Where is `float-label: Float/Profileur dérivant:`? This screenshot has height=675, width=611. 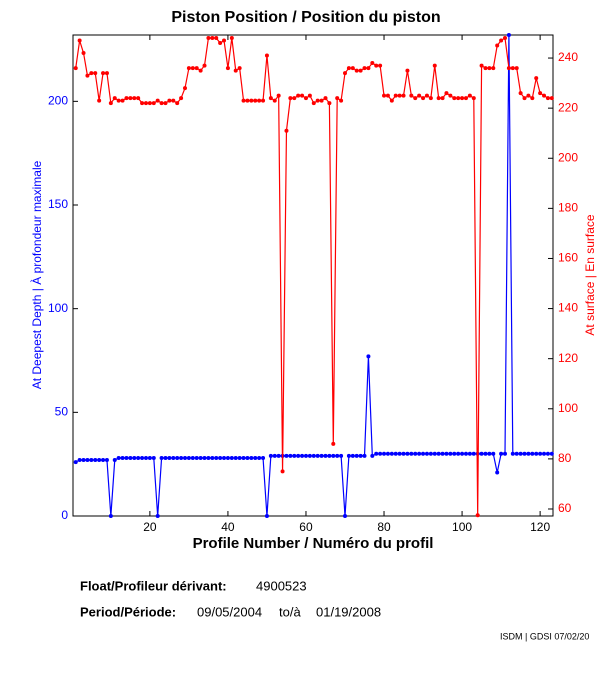 float-label: Float/Profileur dérivant: is located at coordinates (153, 585).